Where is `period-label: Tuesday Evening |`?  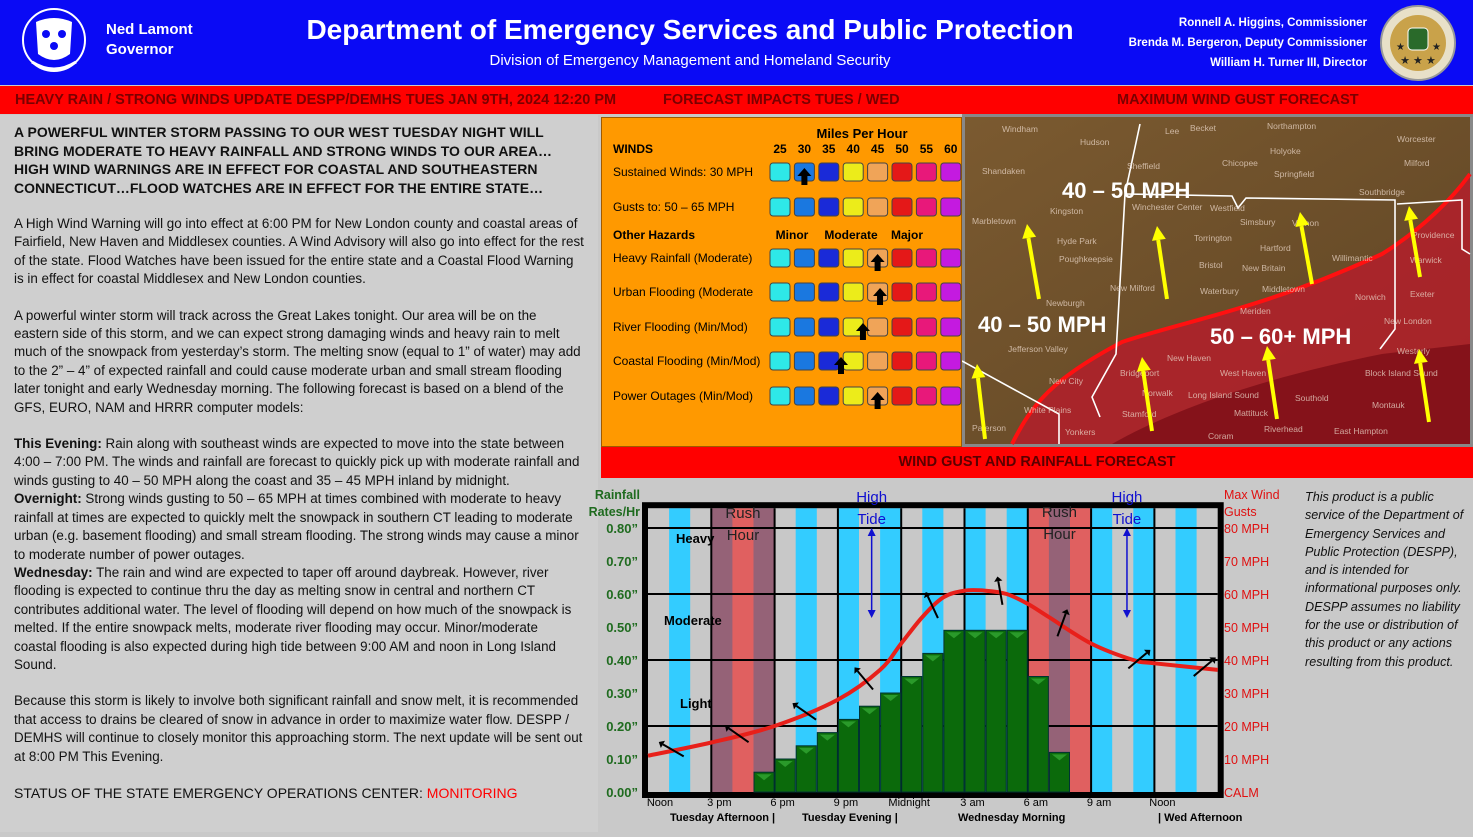
period-label: Tuesday Evening | is located at coordinates (850, 818).